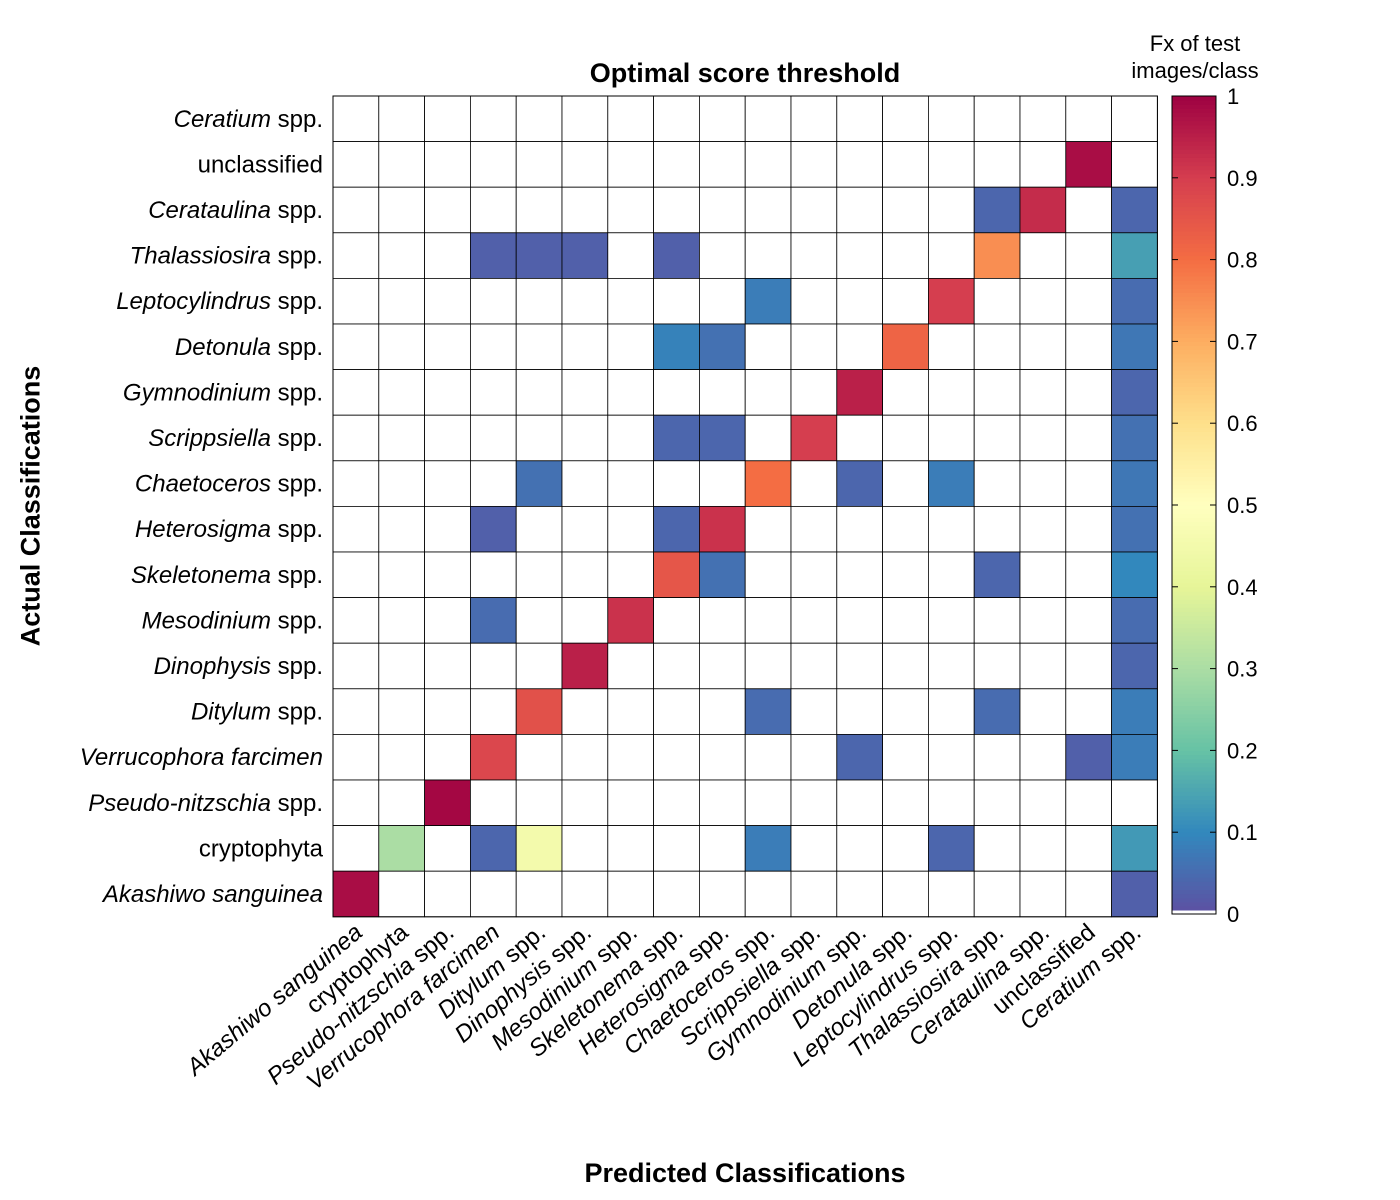 Image resolution: width=1400 pixels, height=1200 pixels. Describe the element at coordinates (212, 894) in the screenshot. I see `y-tick-label-italic: Akashiwo sanguinea` at that location.